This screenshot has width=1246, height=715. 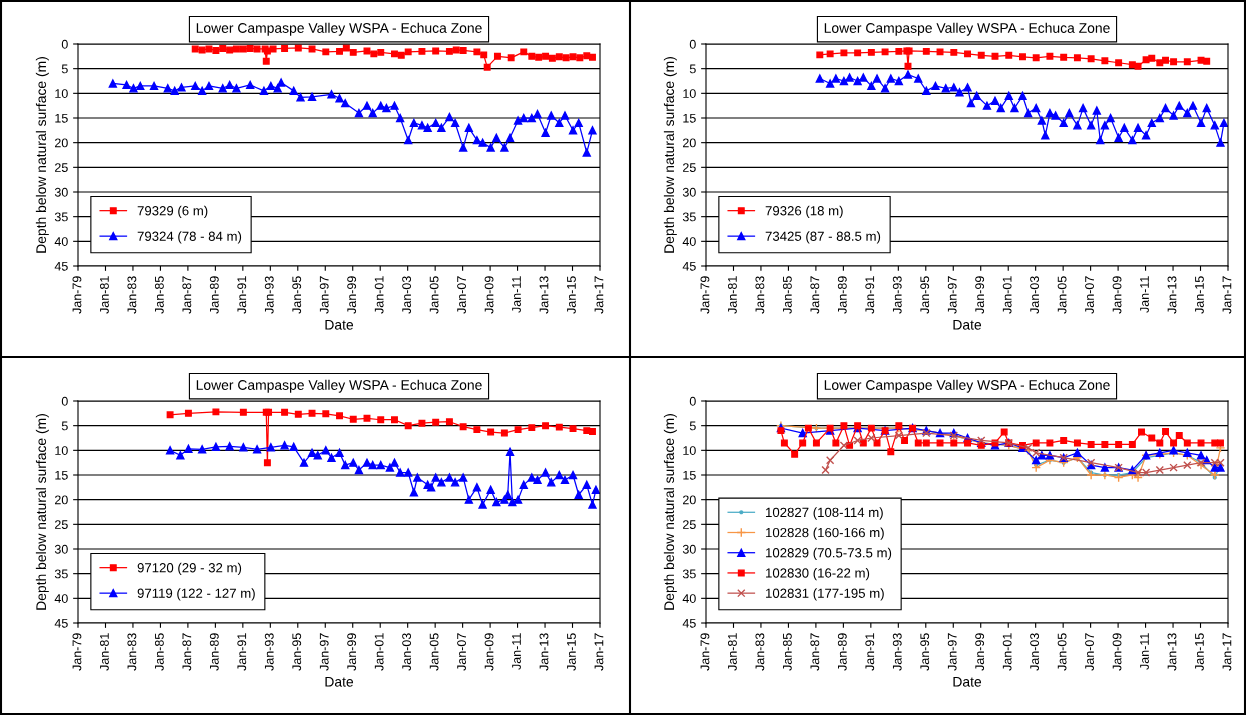 I want to click on legend-label: 79324 (78 - 84 m), so click(x=189, y=237).